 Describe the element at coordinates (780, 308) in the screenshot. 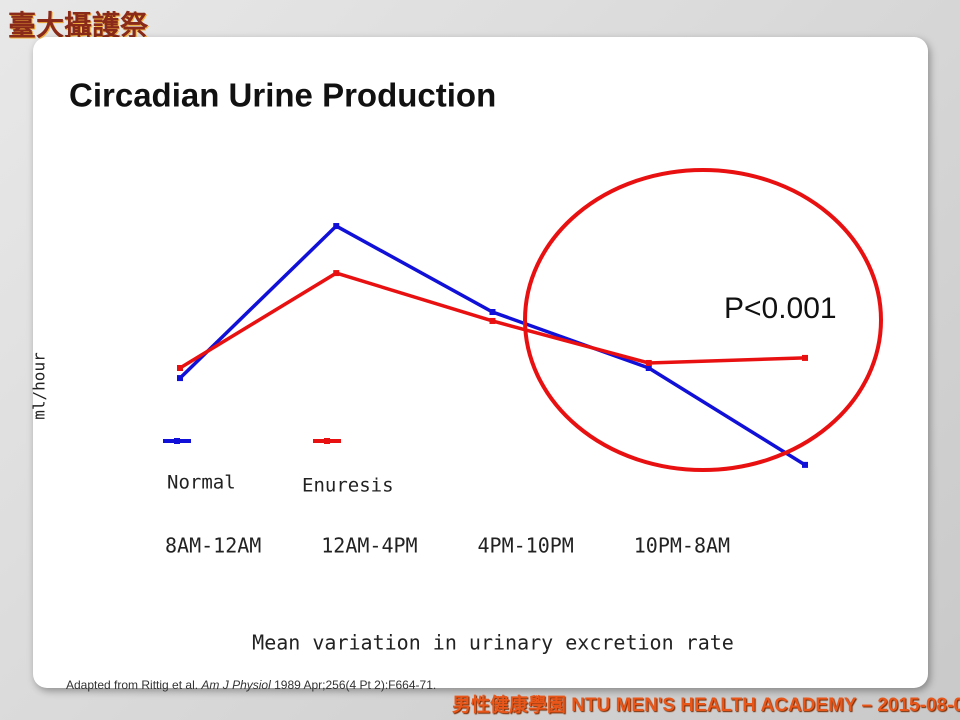

I see `annotation: P<0.001` at that location.